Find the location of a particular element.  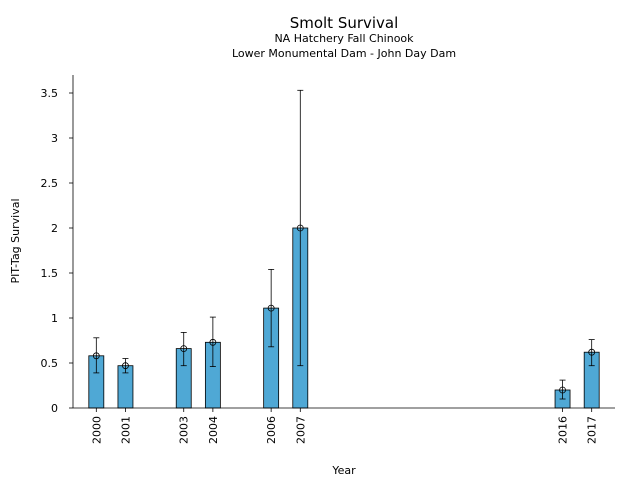

bar-group-2003 is located at coordinates (183, 370).